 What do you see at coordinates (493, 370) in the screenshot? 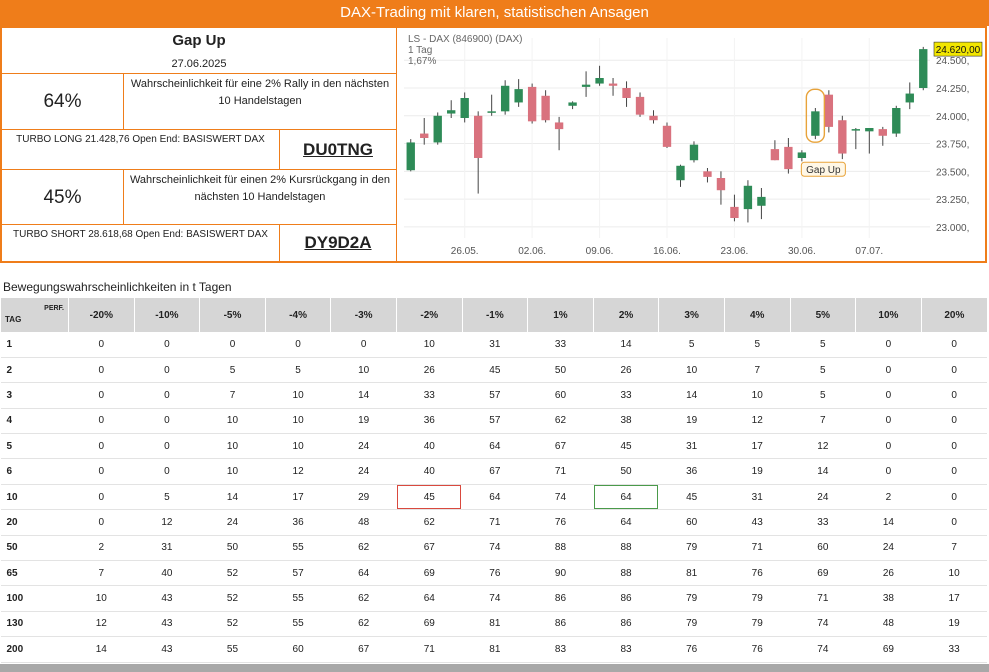
I see `table-row: 2 0 0 5 5 10 26 45 50 26 10 7 5 0 0` at bounding box center [493, 370].